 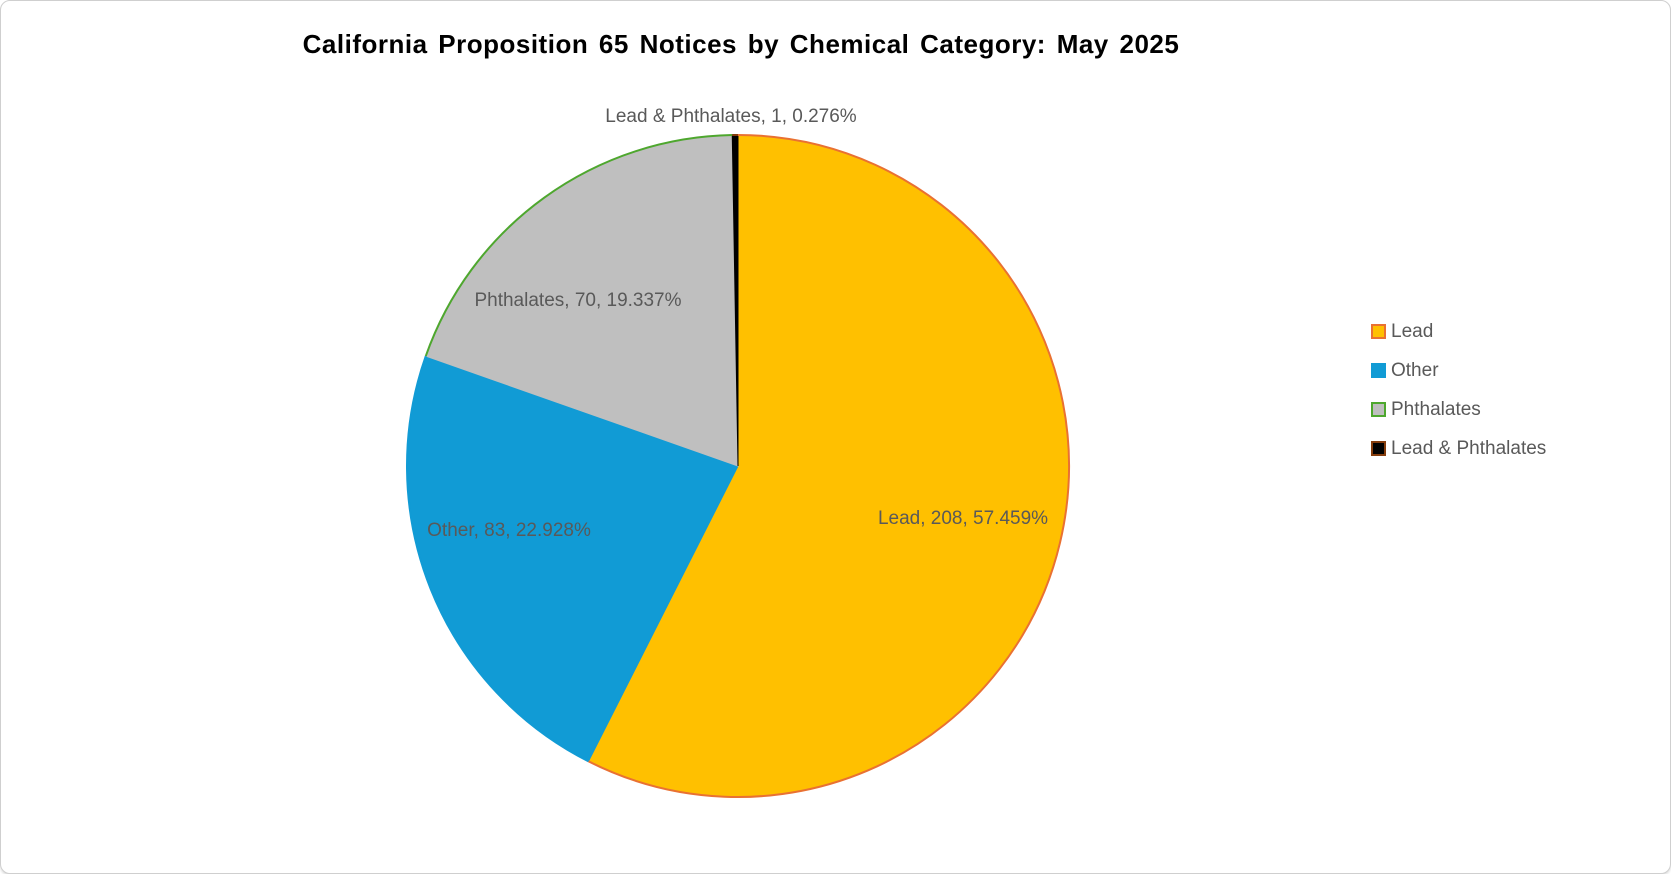 I want to click on legend-label-lead-phthalates: Lead & Phthalates, so click(x=1469, y=448).